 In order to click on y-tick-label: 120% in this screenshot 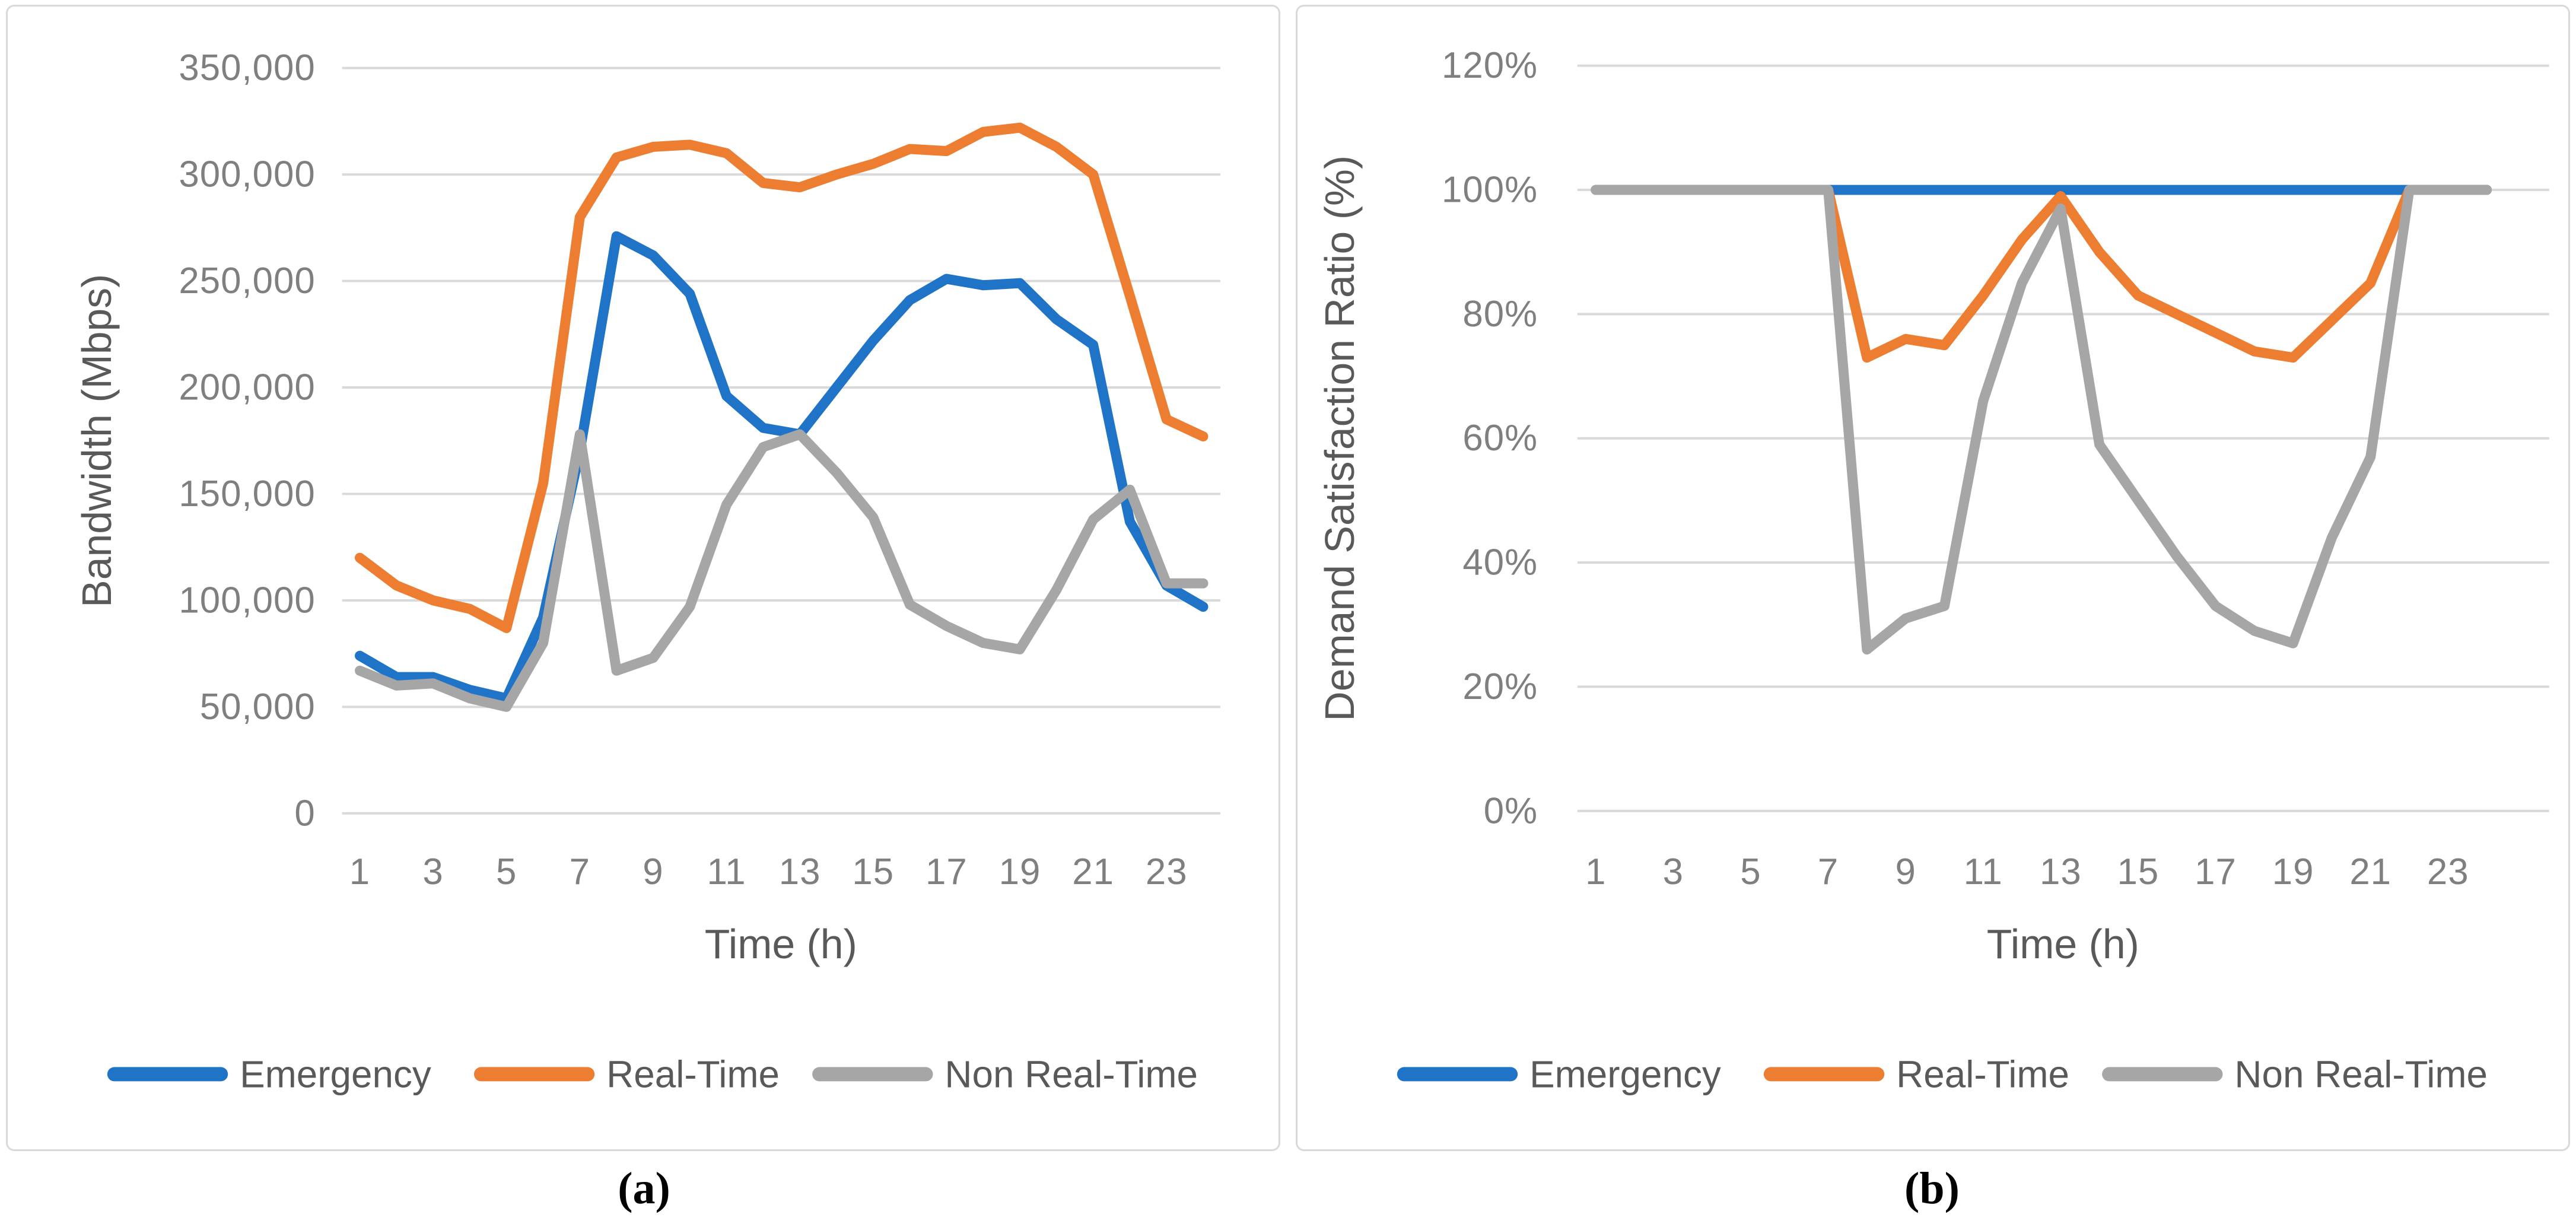, I will do `click(1490, 65)`.